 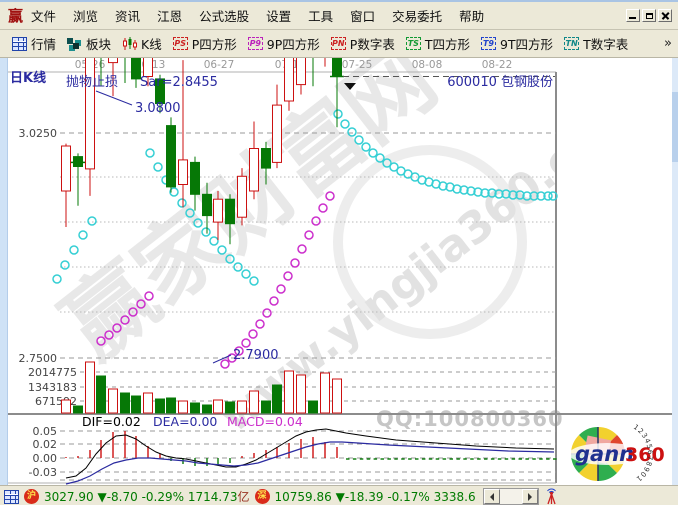 I want to click on close-button, so click(x=665, y=15).